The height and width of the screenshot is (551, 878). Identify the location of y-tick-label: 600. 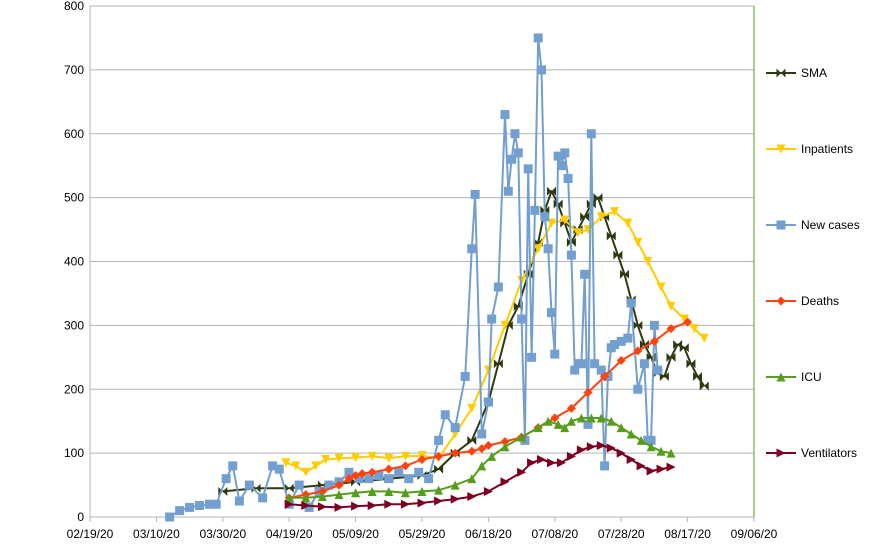
(74, 134).